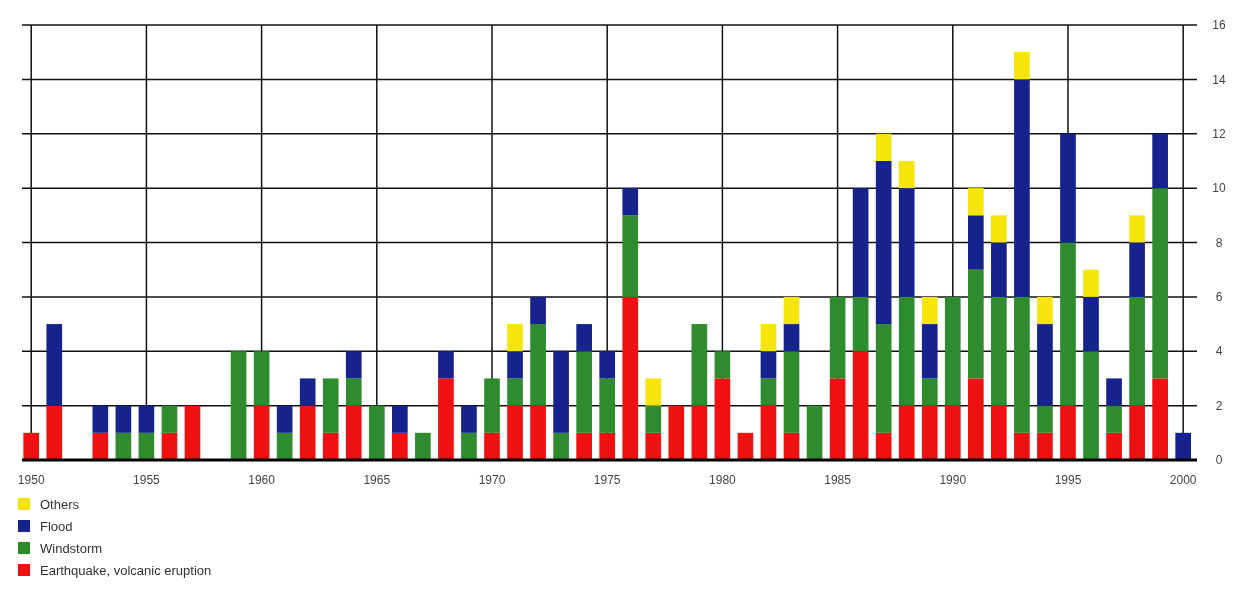  Describe the element at coordinates (71, 548) in the screenshot. I see `legend-label: Windstorm` at that location.